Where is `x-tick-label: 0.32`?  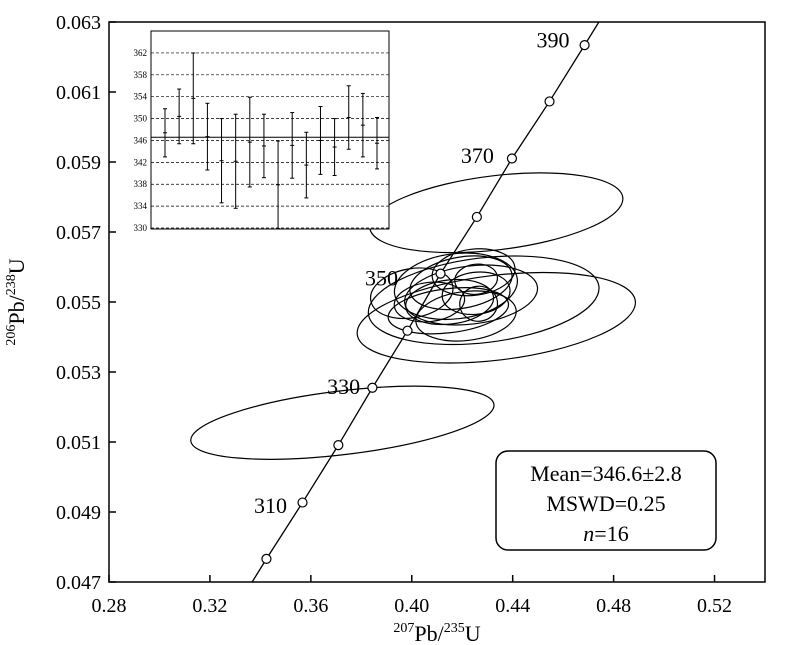
x-tick-label: 0.32 is located at coordinates (209, 606).